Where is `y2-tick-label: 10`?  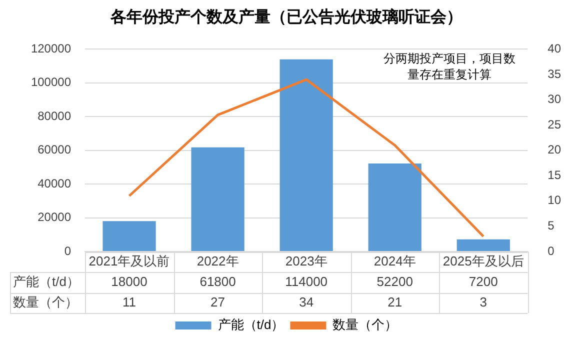
y2-tick-label: 10 is located at coordinates (555, 200).